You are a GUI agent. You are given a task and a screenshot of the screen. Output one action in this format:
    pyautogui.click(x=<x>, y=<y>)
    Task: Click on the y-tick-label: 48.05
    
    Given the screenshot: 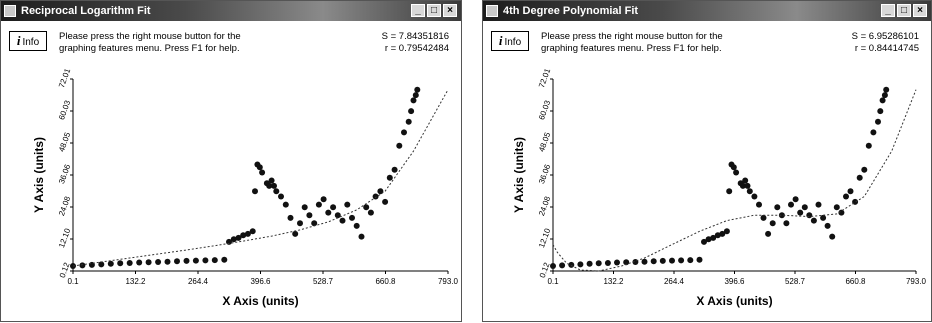 What is the action you would take?
    pyautogui.click(x=544, y=142)
    